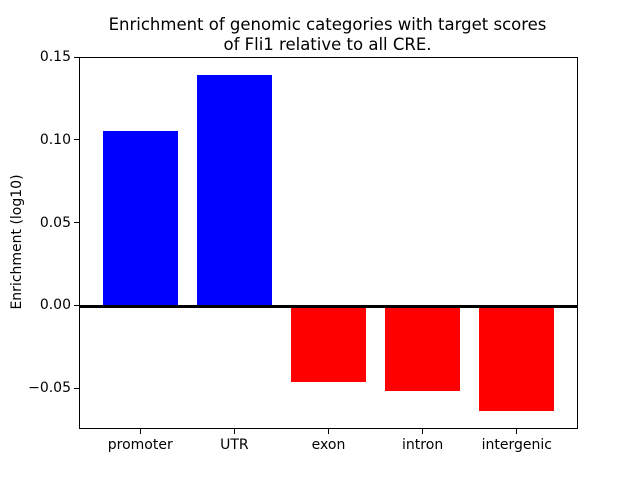  Describe the element at coordinates (516, 445) in the screenshot. I see `x-tick-label-intergenic: intergenic` at that location.